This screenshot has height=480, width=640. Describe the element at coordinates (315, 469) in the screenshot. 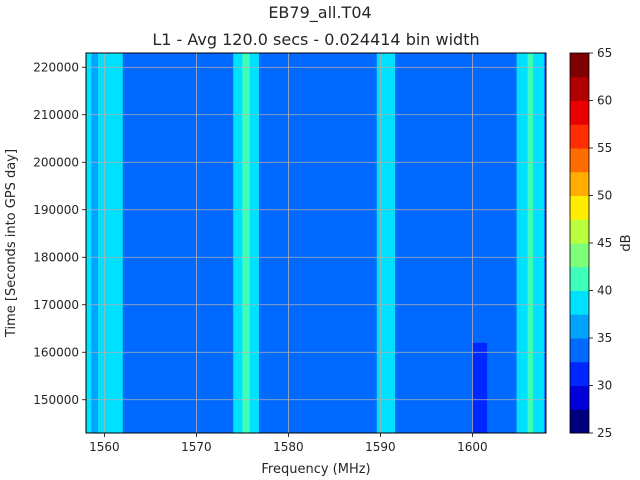

I see `x-axis-label: Frequency (MHz)` at that location.